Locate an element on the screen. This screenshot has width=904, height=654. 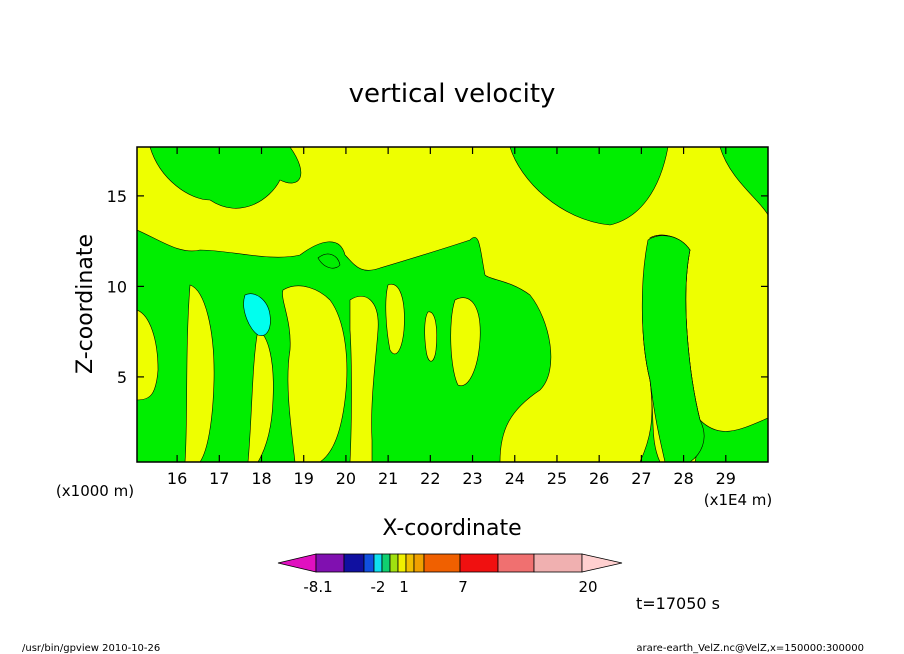
x-tick-label: 29 is located at coordinates (726, 478).